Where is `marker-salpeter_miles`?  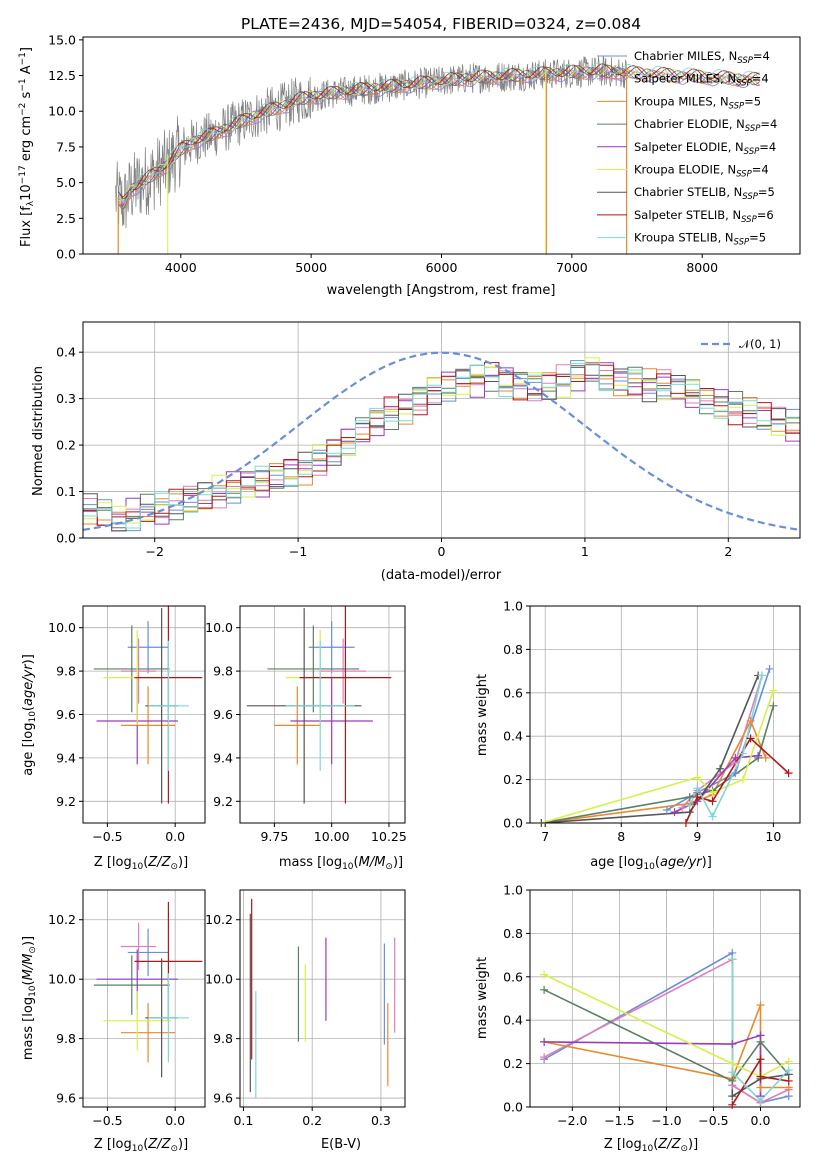 marker-salpeter_miles is located at coordinates (544, 1057).